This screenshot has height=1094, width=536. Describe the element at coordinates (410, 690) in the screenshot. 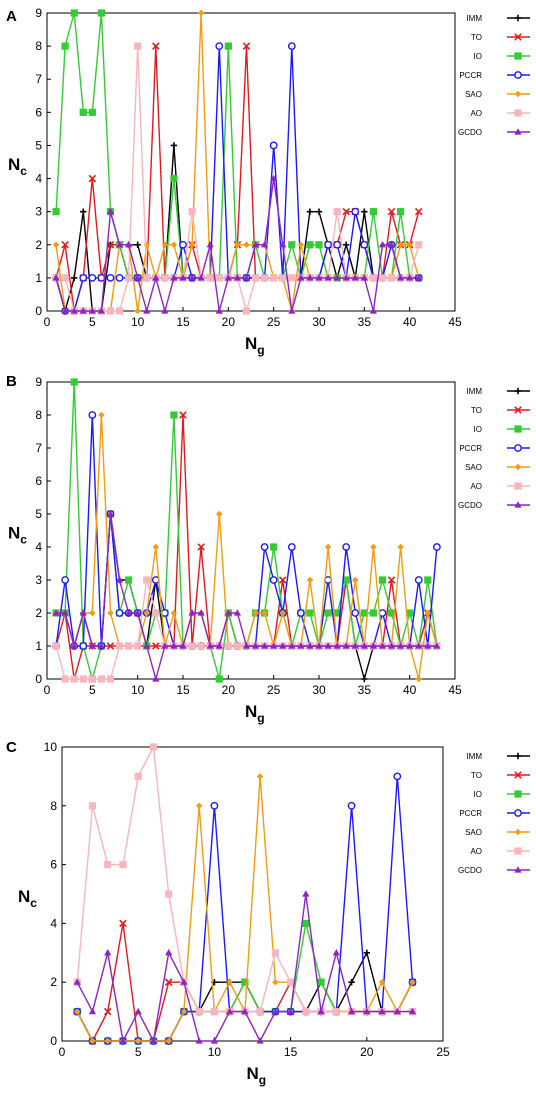

I see `x-tick-label: 40` at that location.